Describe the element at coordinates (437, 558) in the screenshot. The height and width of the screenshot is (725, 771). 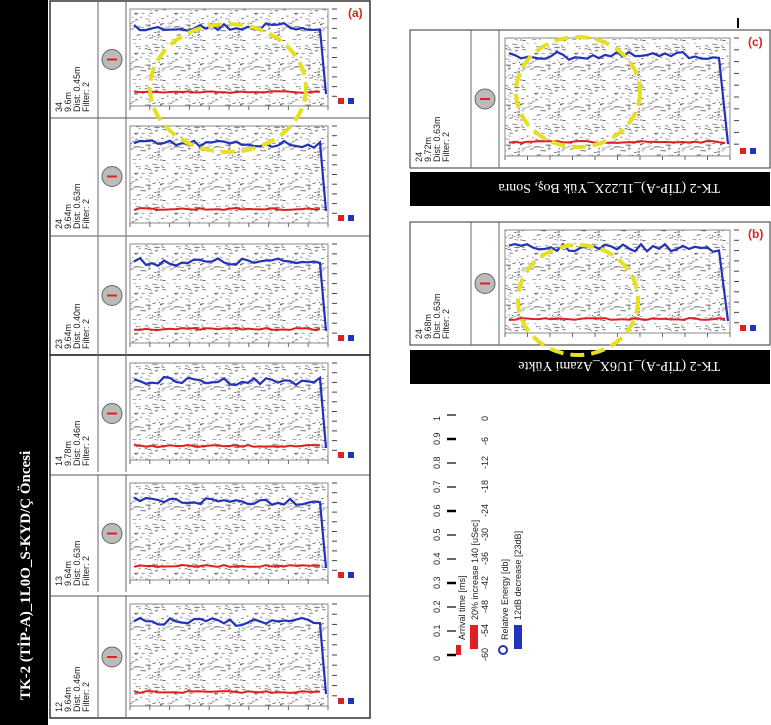
I see `legend-tick-label: 0.4` at that location.